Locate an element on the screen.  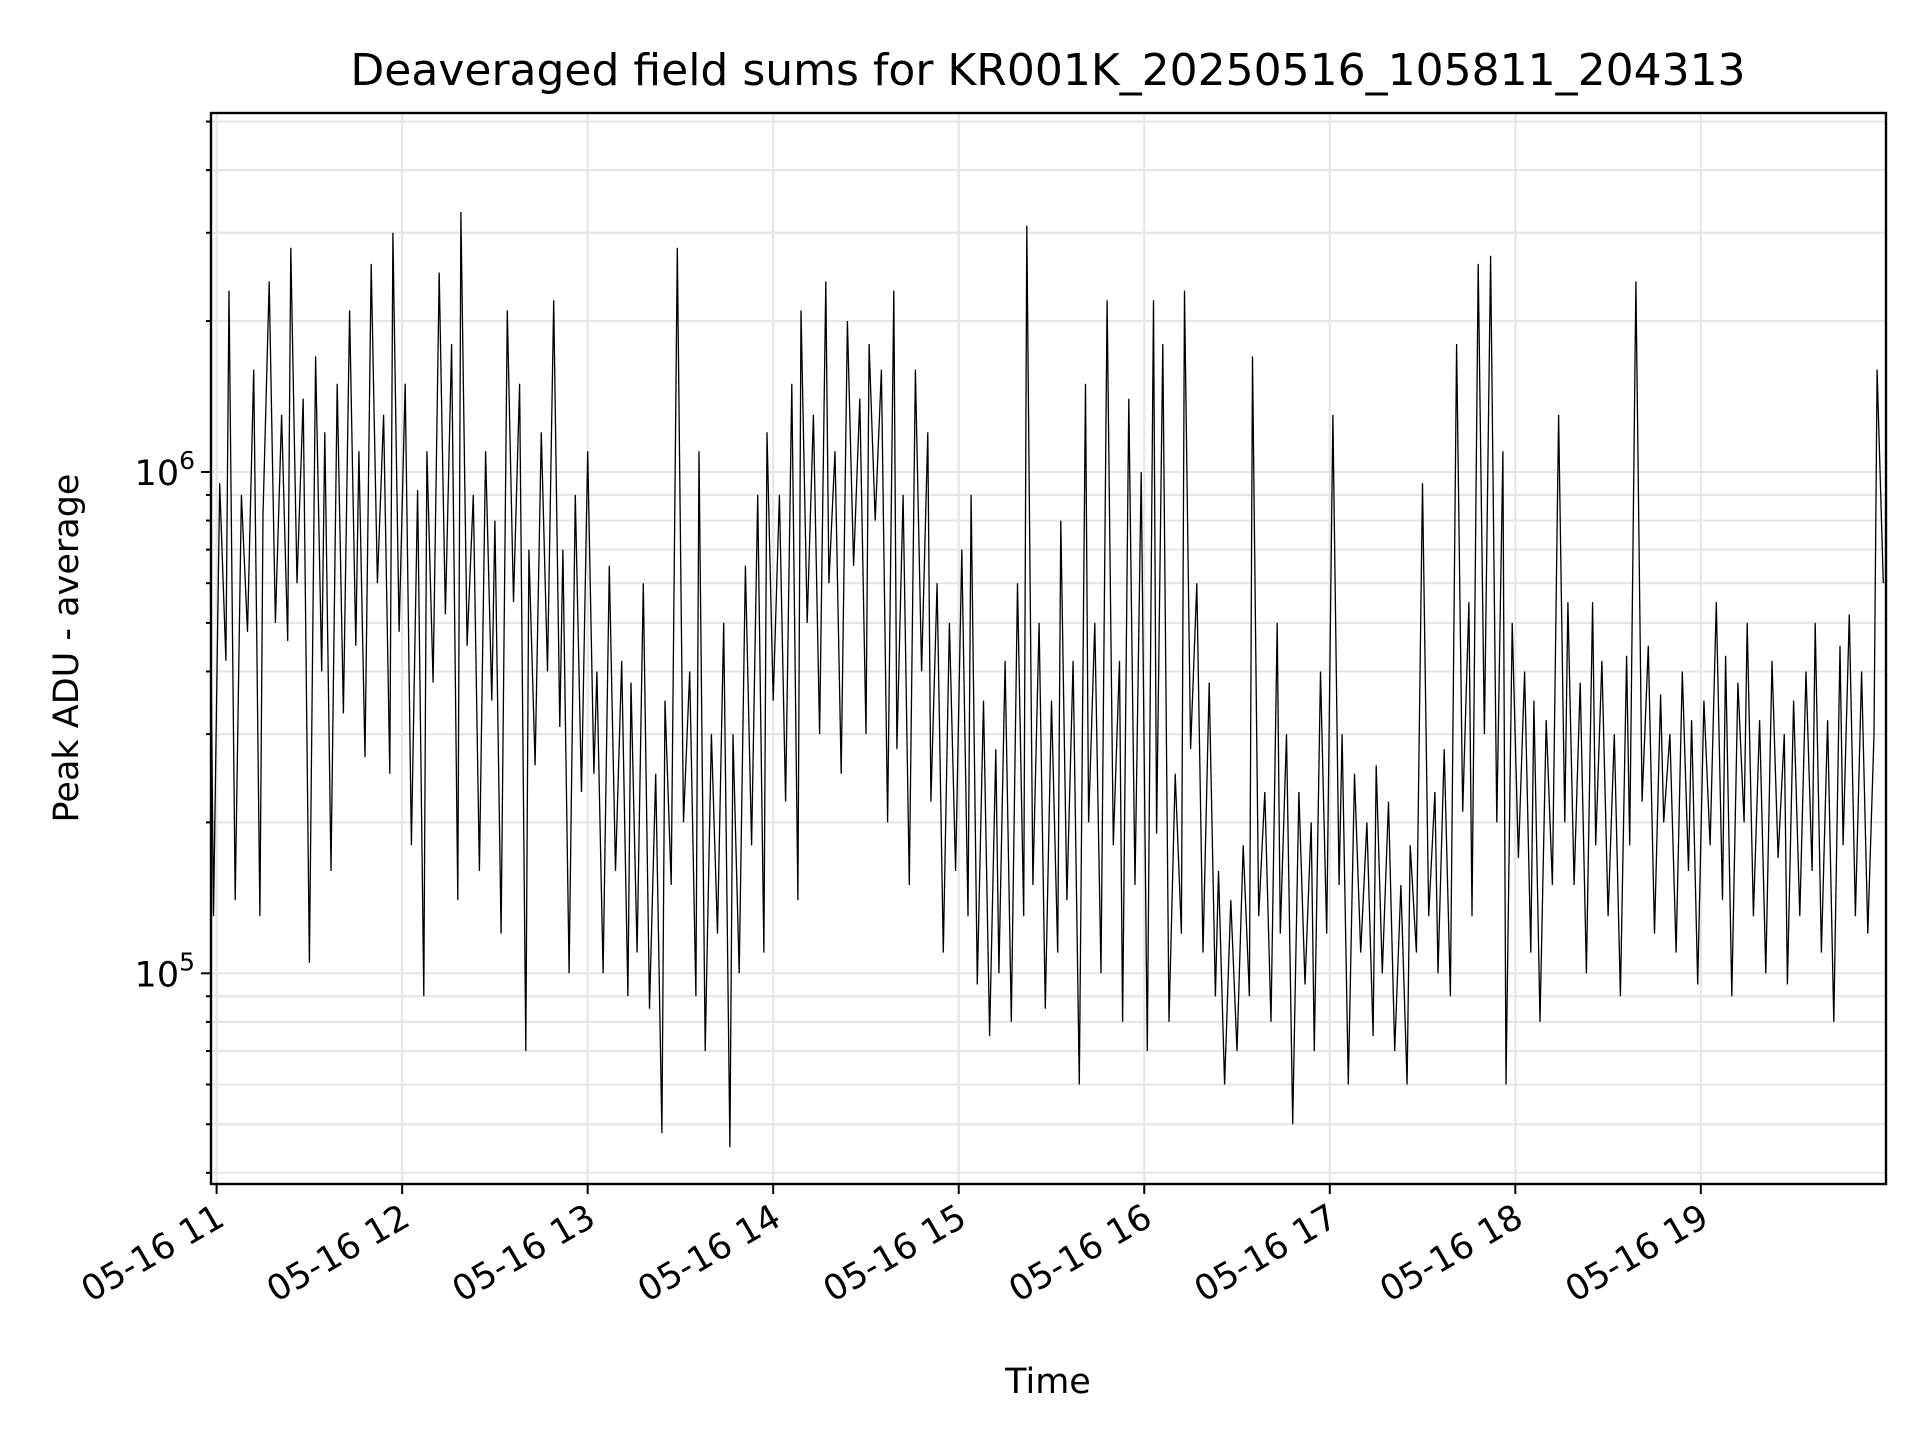
y-tick-label: 10⁵ is located at coordinates (165, 971).